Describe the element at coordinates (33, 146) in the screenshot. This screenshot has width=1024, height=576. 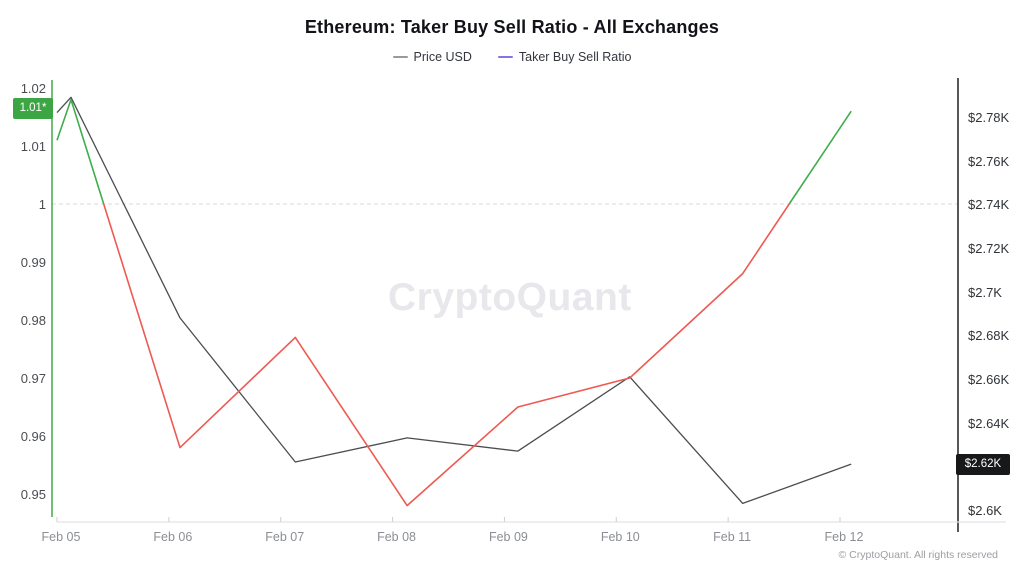
I see `left-axis-tick-label: 1.01` at that location.